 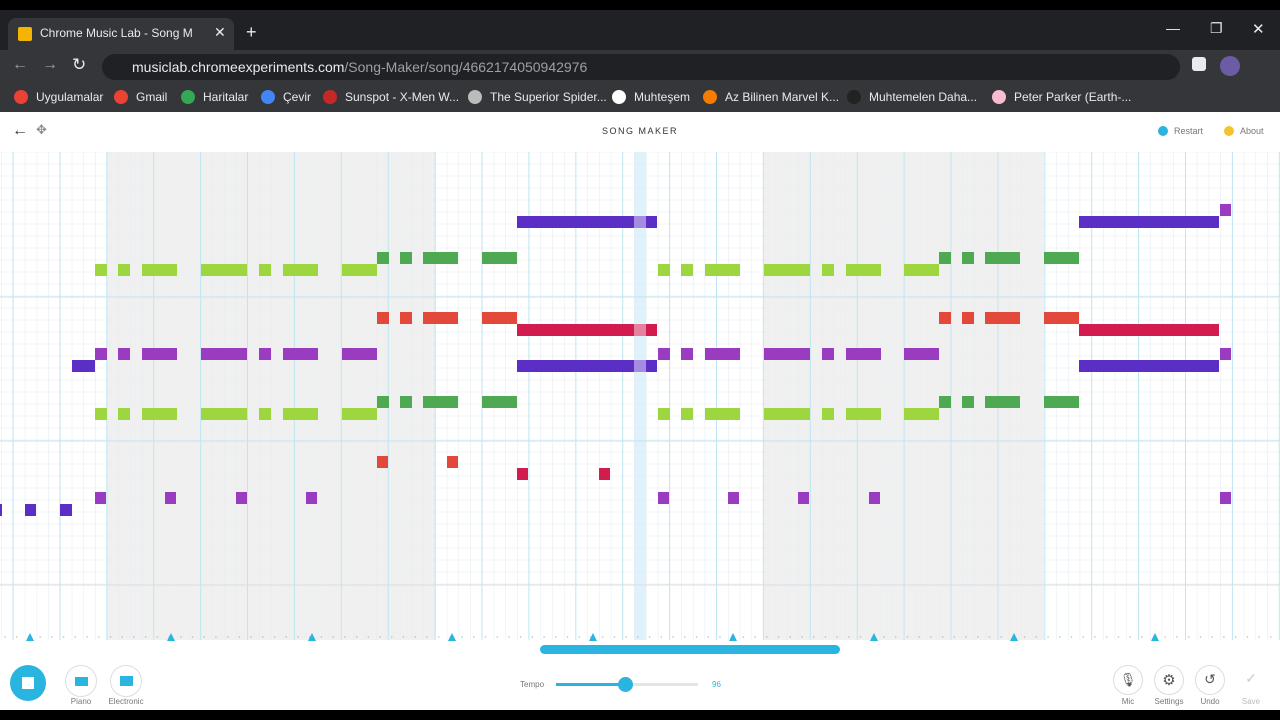 What do you see at coordinates (1199, 64) in the screenshot?
I see `extensions` at bounding box center [1199, 64].